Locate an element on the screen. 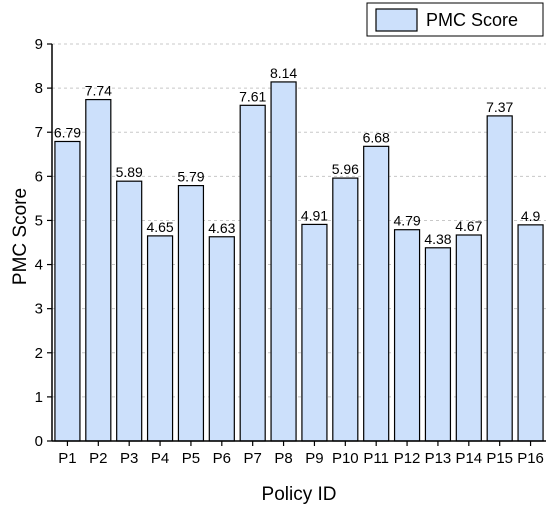 This screenshot has width=550, height=510. x-tick-label-p4: P4 is located at coordinates (160, 458).